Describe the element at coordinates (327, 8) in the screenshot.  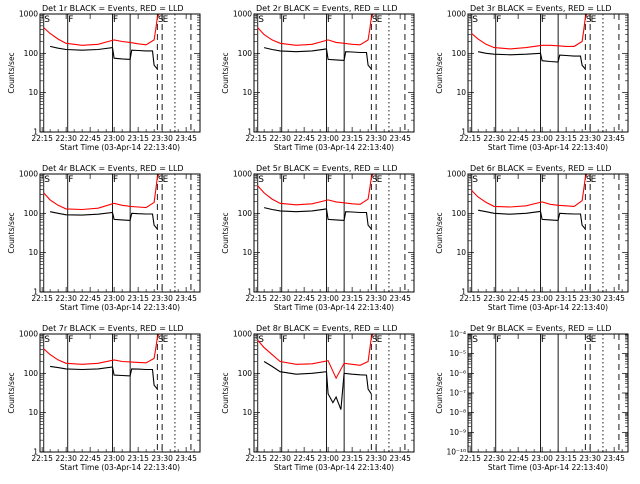
I see `panel-title: Det 2r BLACK = Events, RED = LLD` at that location.